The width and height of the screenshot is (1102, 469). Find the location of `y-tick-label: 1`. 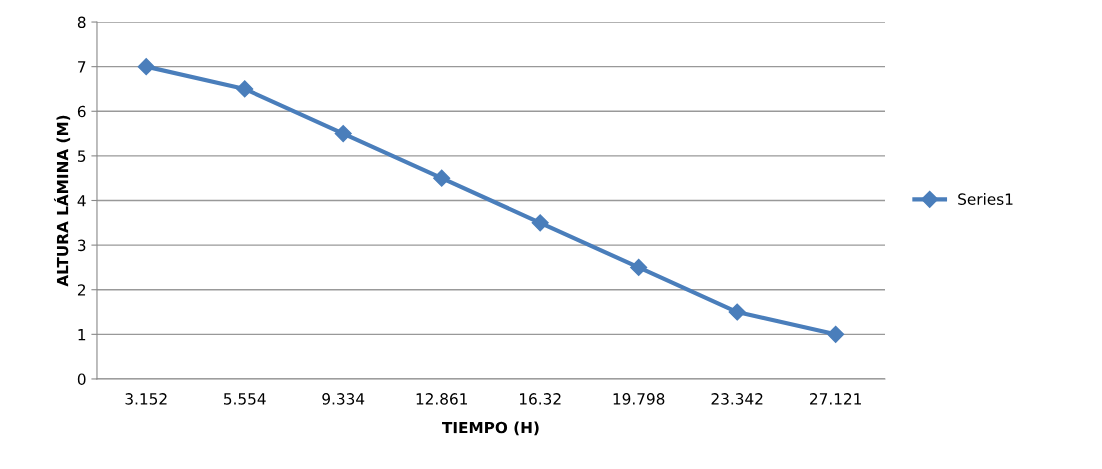

y-tick-label: 1 is located at coordinates (82, 335).